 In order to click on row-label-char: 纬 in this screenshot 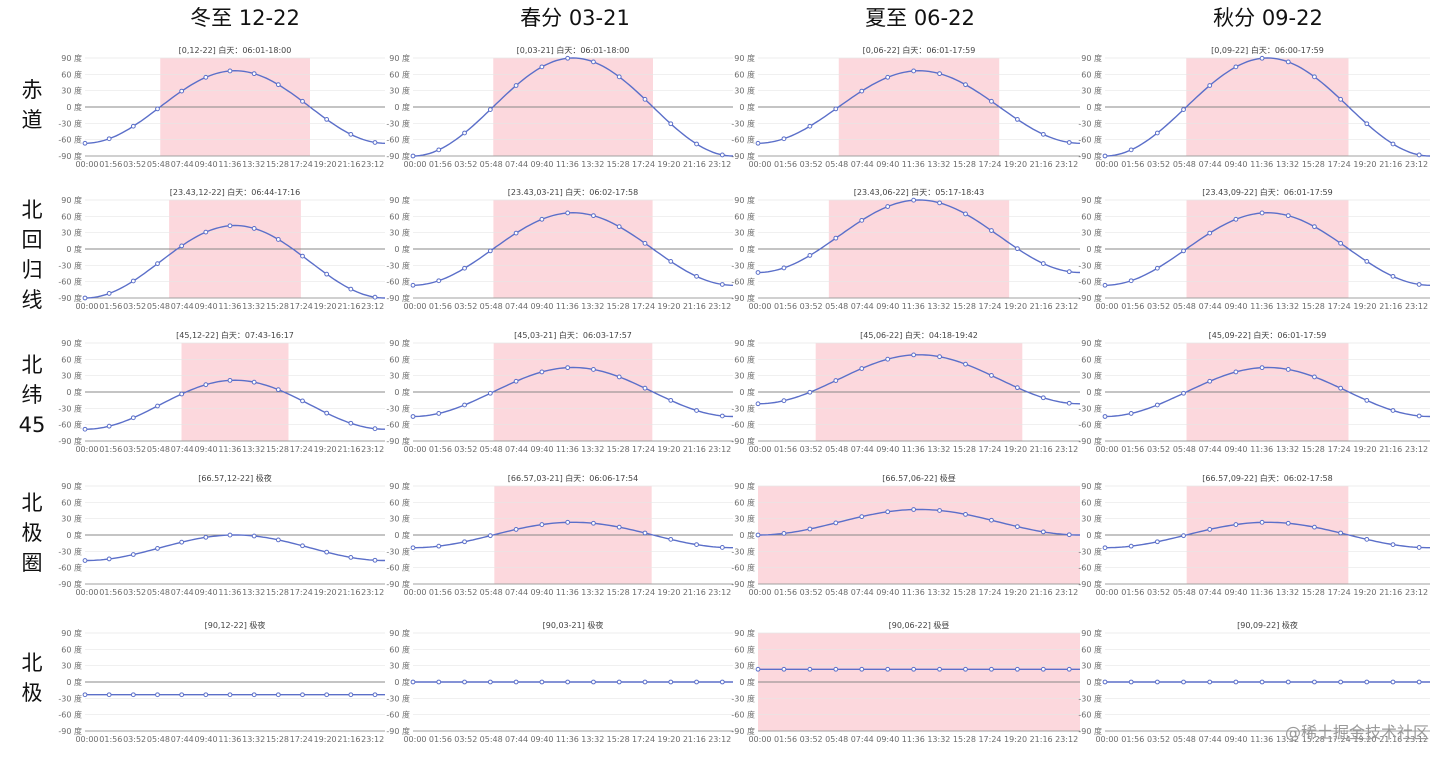, I will do `click(32, 395)`.